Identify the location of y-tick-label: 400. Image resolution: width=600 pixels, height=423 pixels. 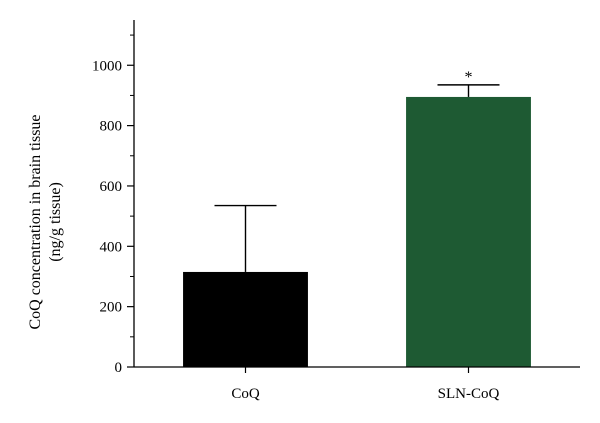
(111, 247).